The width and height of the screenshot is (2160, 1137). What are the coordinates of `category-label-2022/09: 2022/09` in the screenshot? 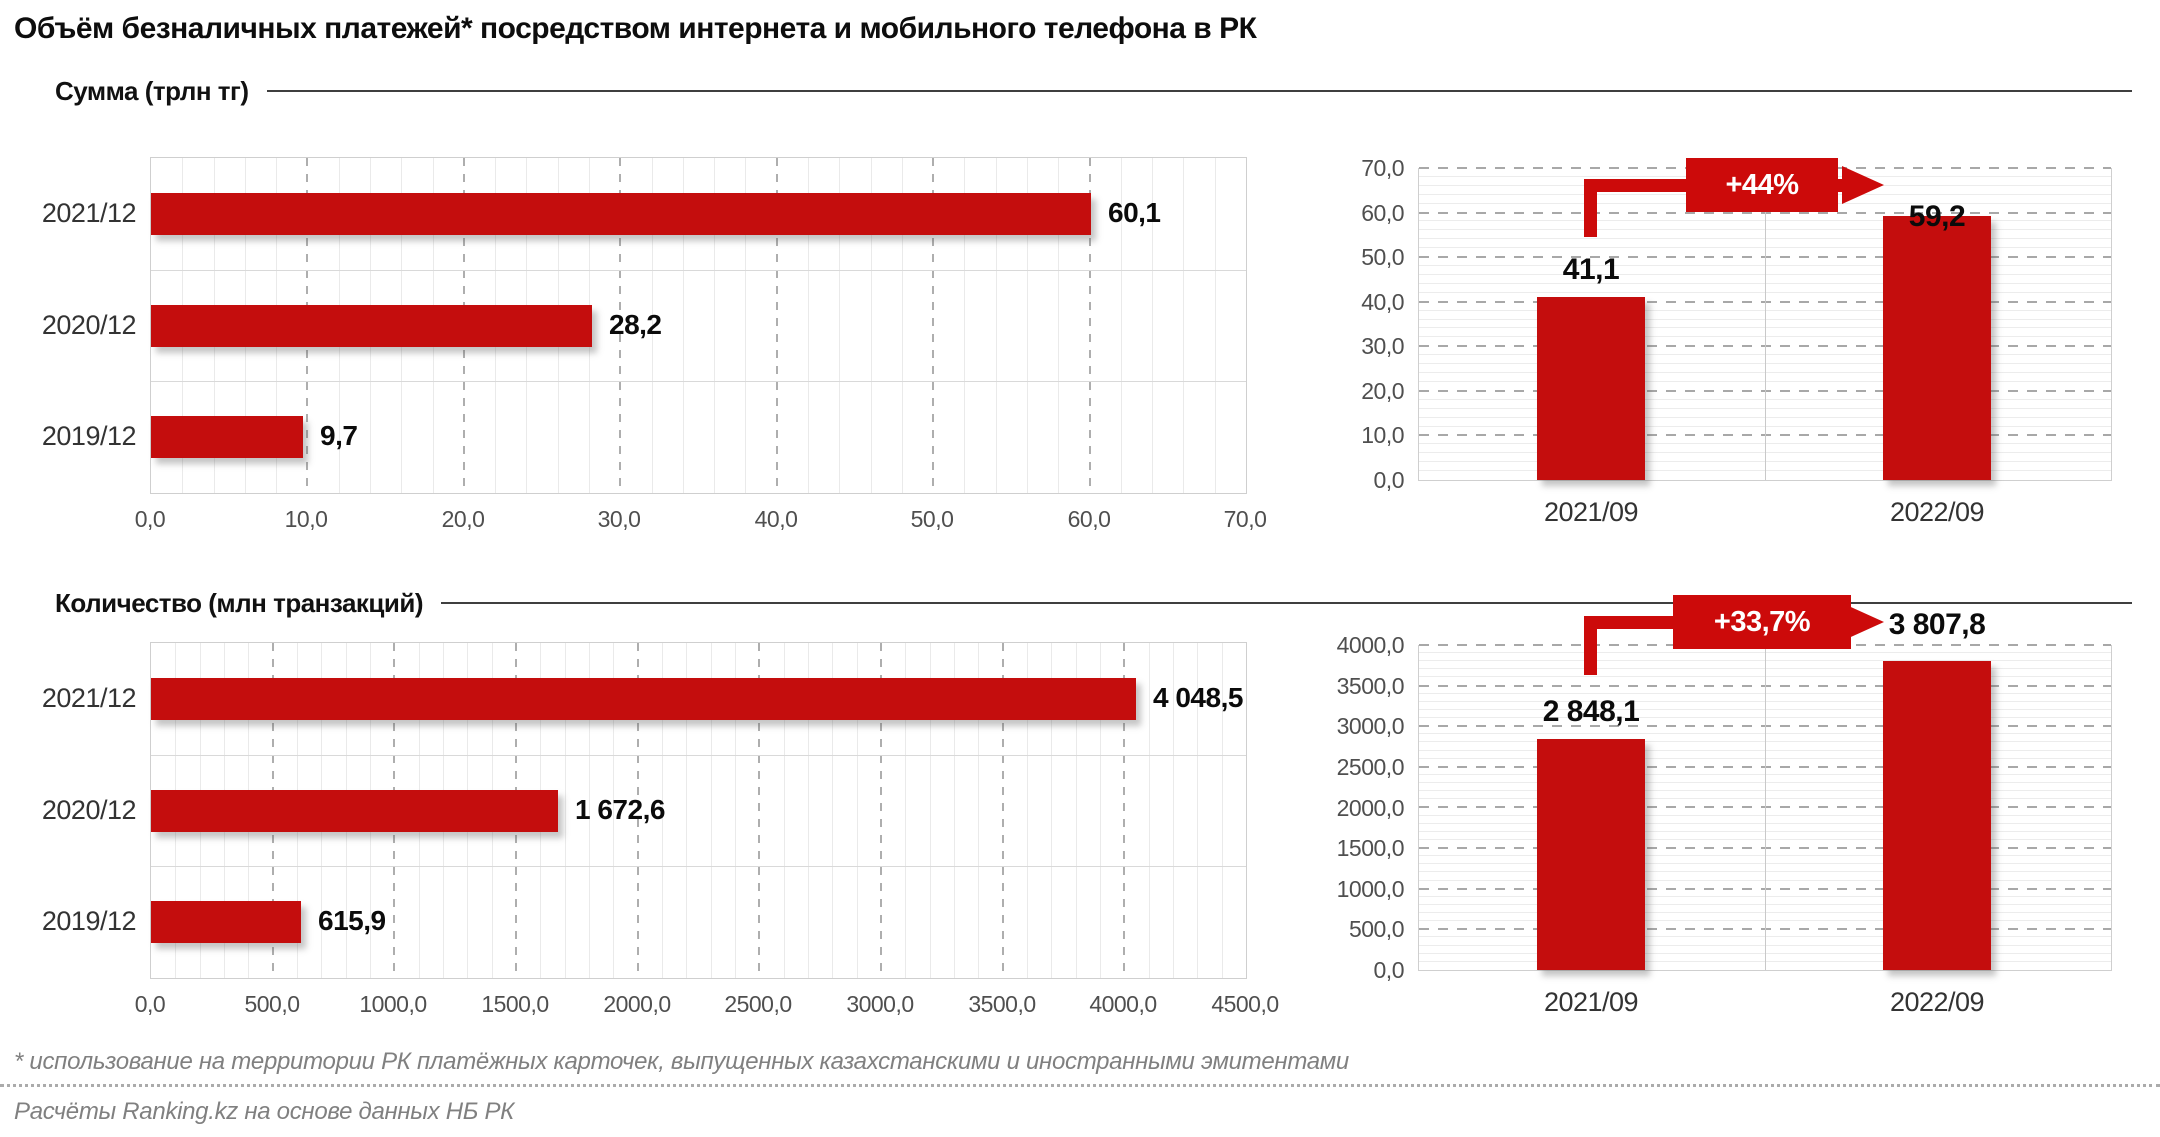 It's located at (1937, 1002).